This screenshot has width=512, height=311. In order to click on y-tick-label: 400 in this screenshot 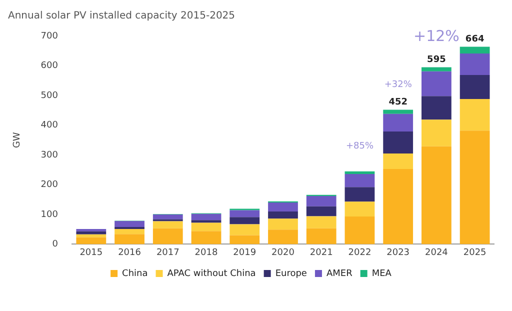, I will do `click(49, 125)`.